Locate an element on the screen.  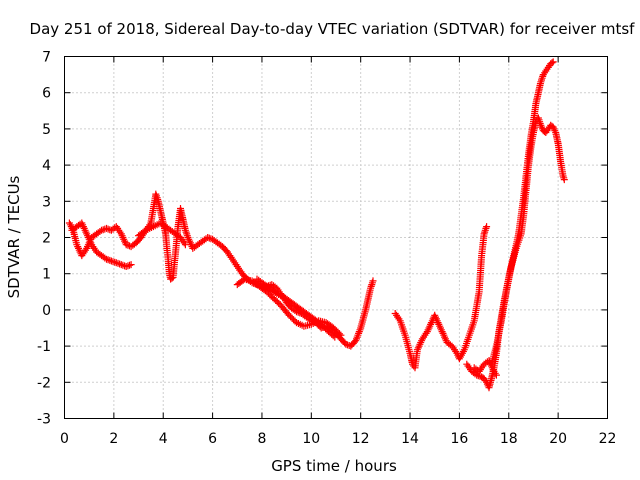
x-tick-label: 4 is located at coordinates (163, 439).